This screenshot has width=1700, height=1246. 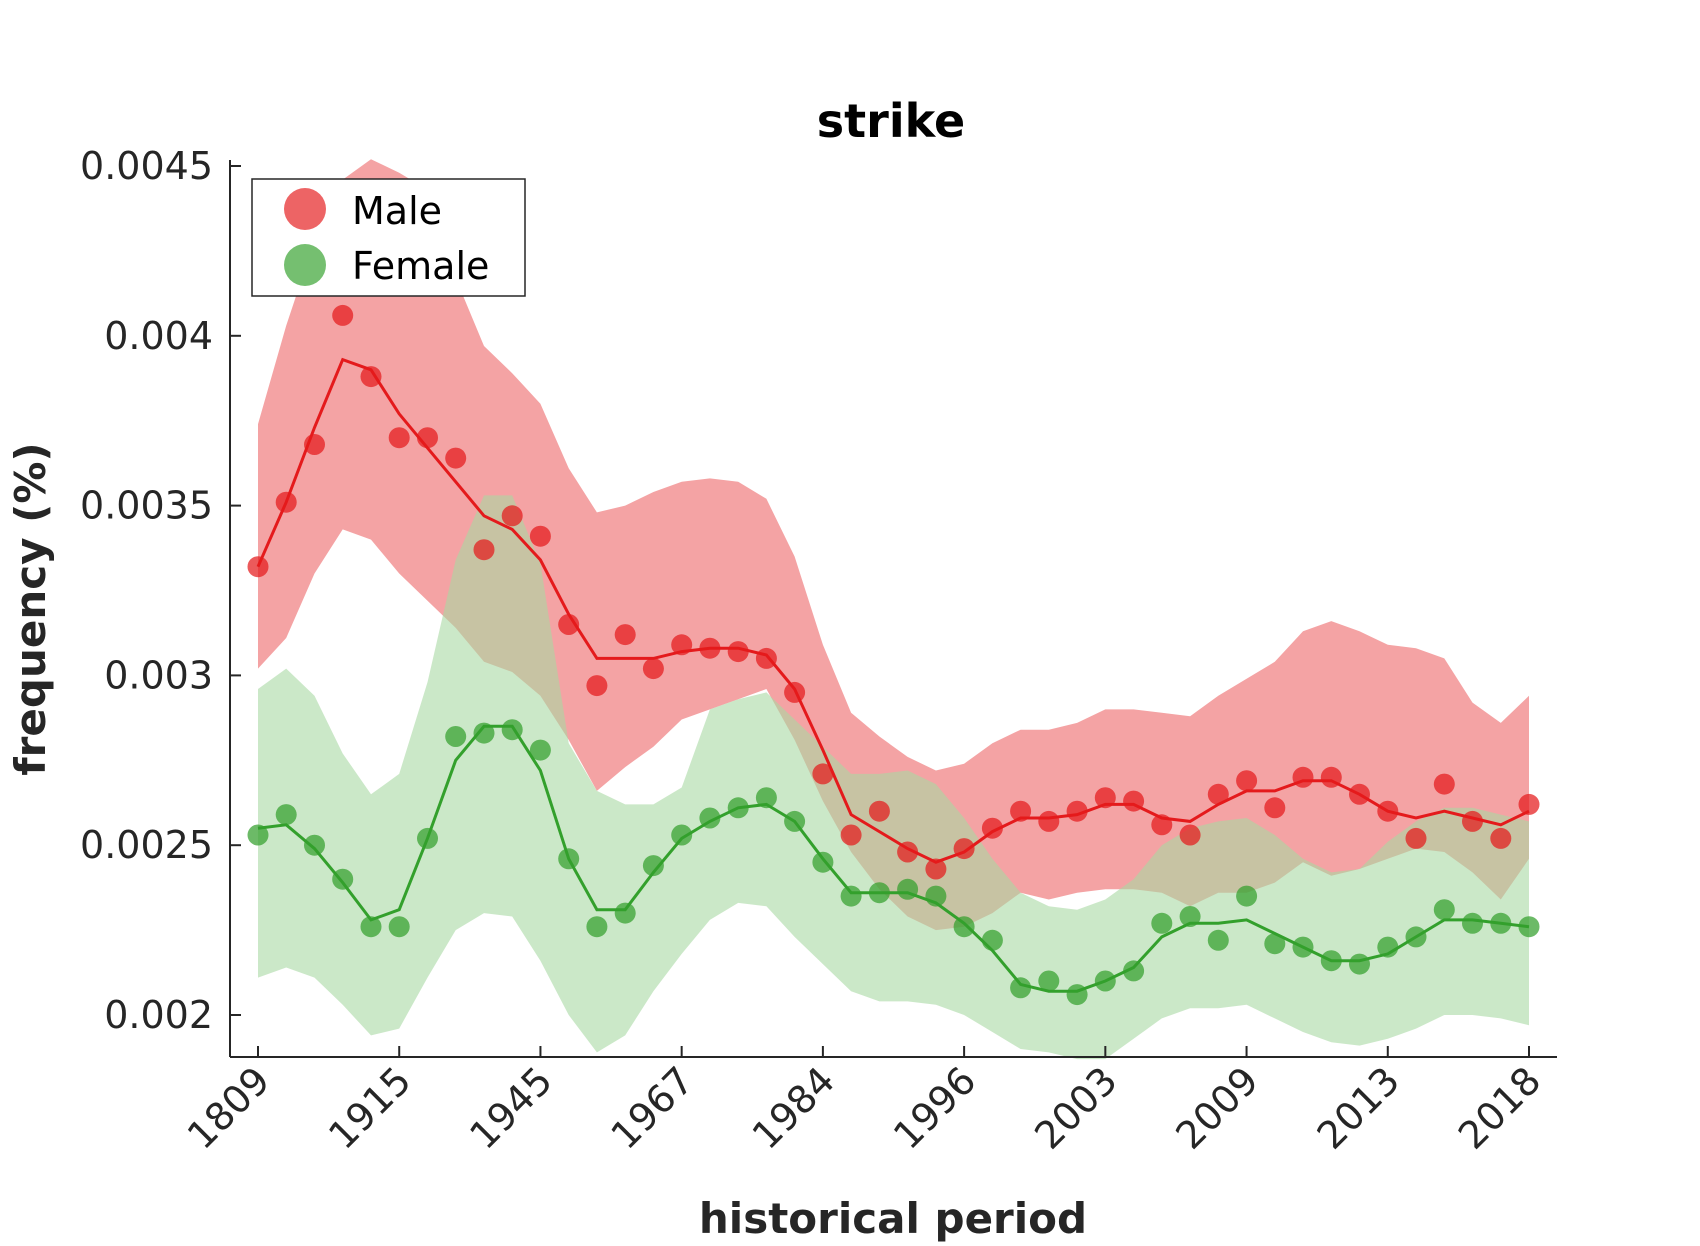 What do you see at coordinates (158, 1015) in the screenshot?
I see `y-tick-label: 0.002` at bounding box center [158, 1015].